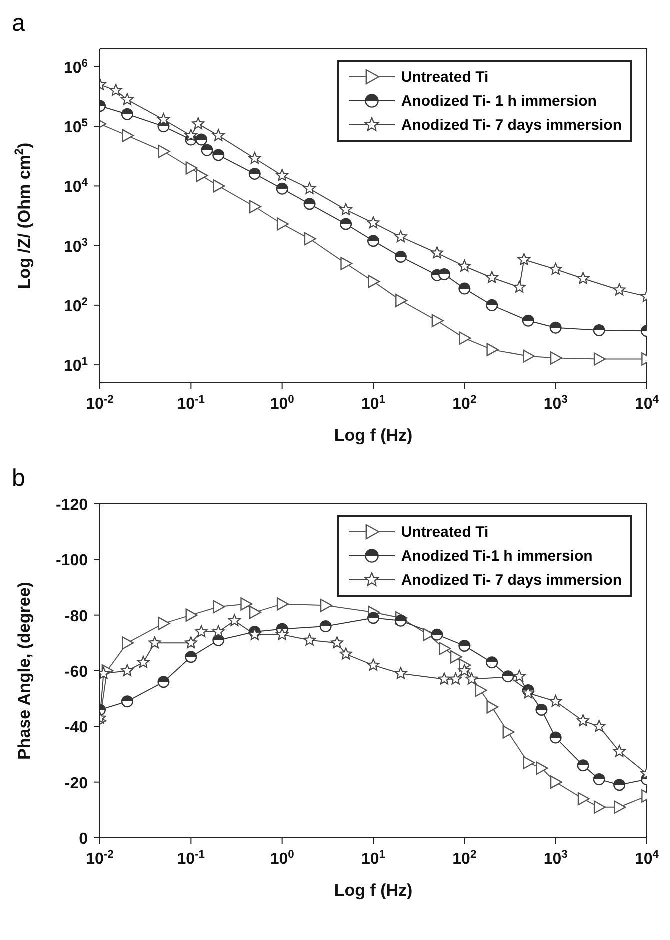  Describe the element at coordinates (76, 246) in the screenshot. I see `y-tick-label: 10$^{3}$` at that location.